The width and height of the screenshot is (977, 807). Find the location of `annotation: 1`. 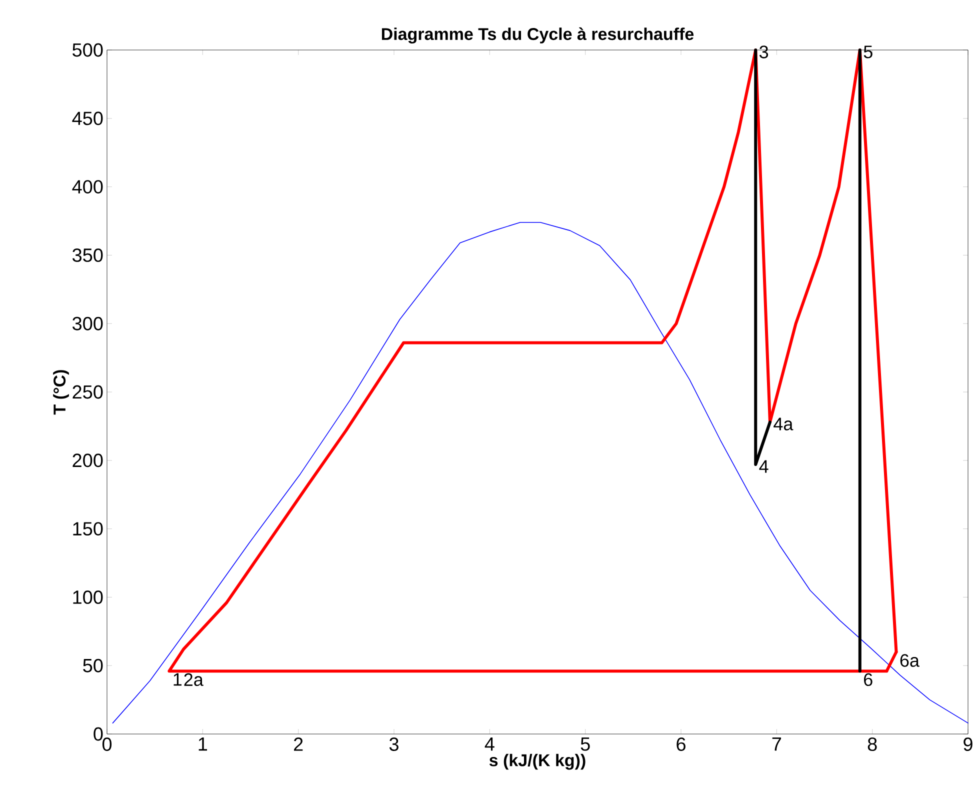

annotation: 1 is located at coordinates (178, 679).